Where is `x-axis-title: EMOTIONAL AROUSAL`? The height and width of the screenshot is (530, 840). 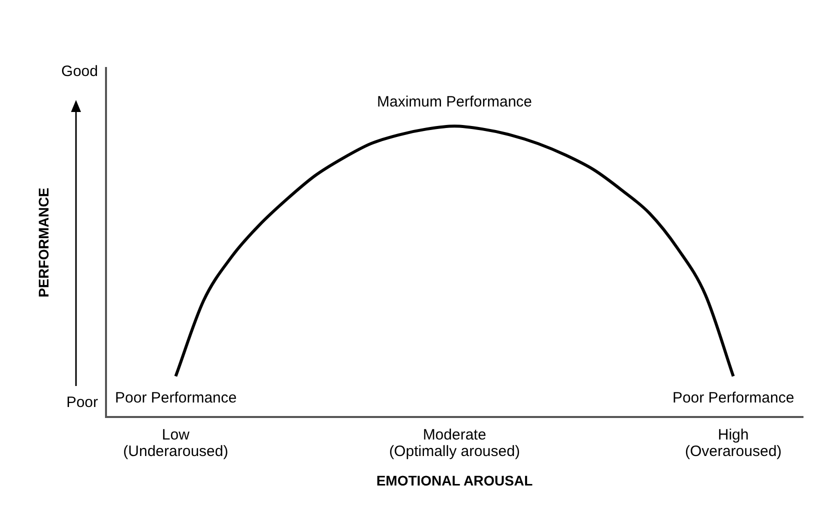 x-axis-title: EMOTIONAL AROUSAL is located at coordinates (455, 480).